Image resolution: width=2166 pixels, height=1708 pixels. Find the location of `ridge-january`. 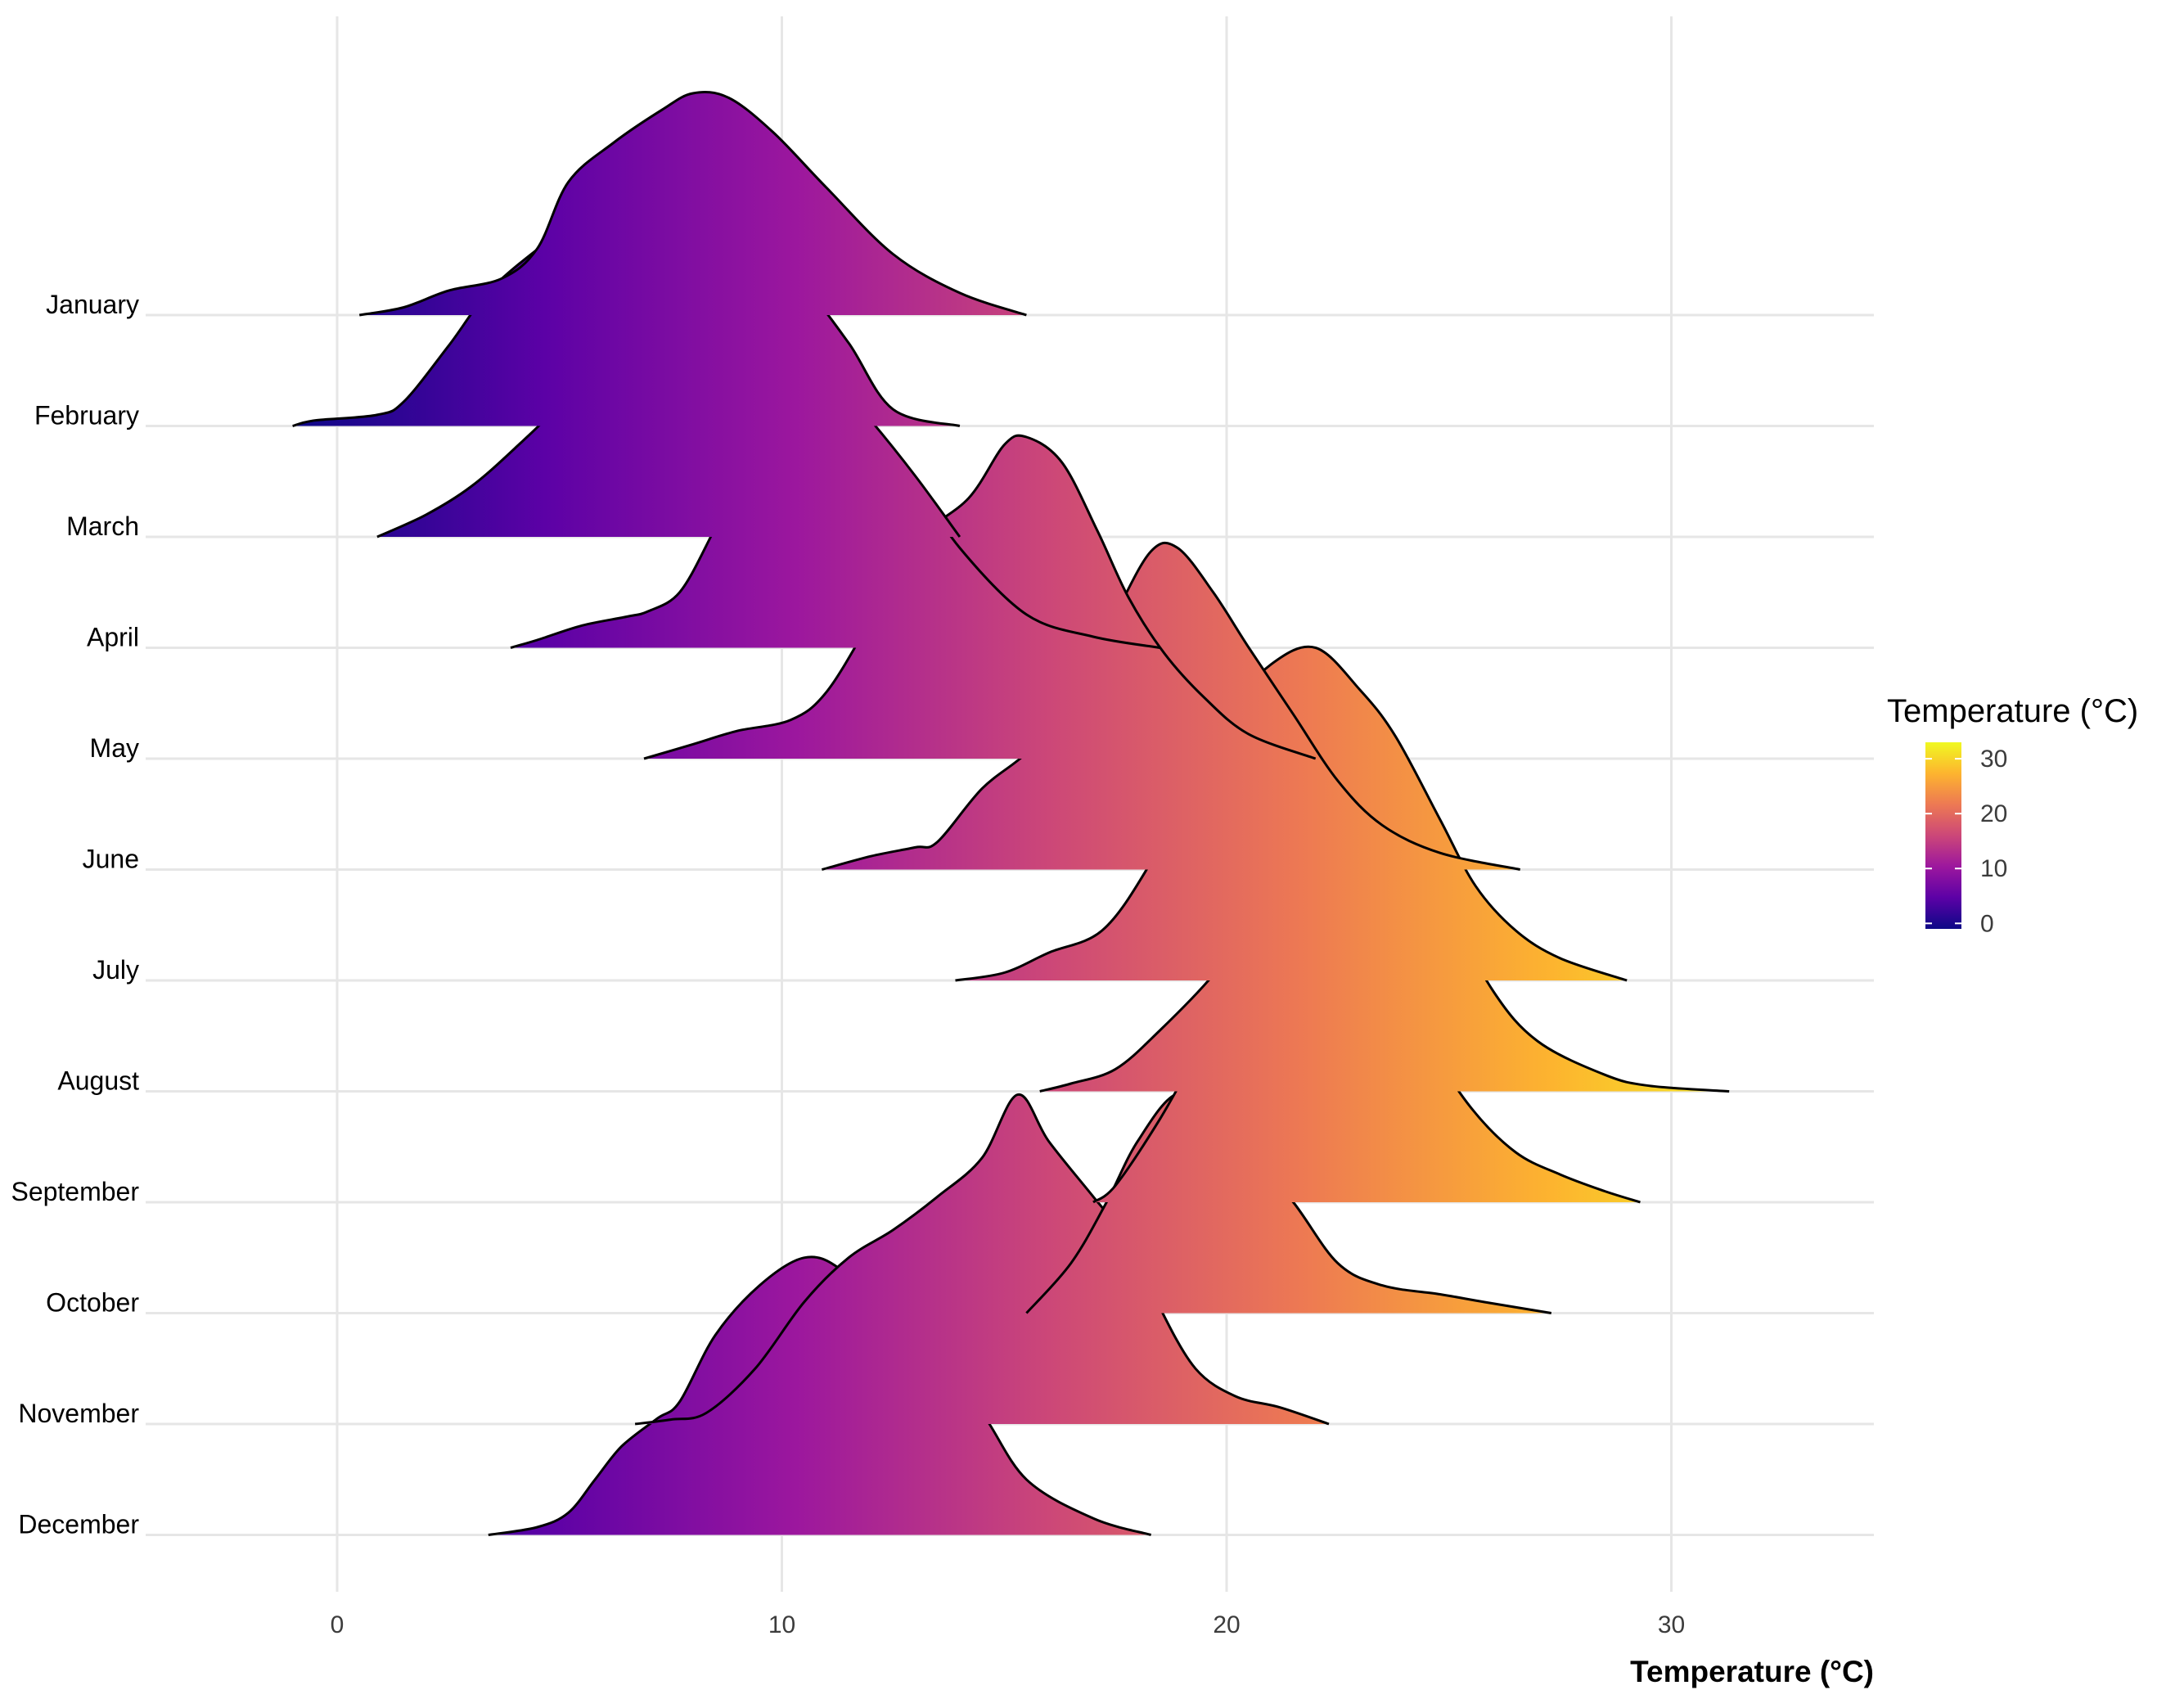

ridge-january is located at coordinates (692, 204).